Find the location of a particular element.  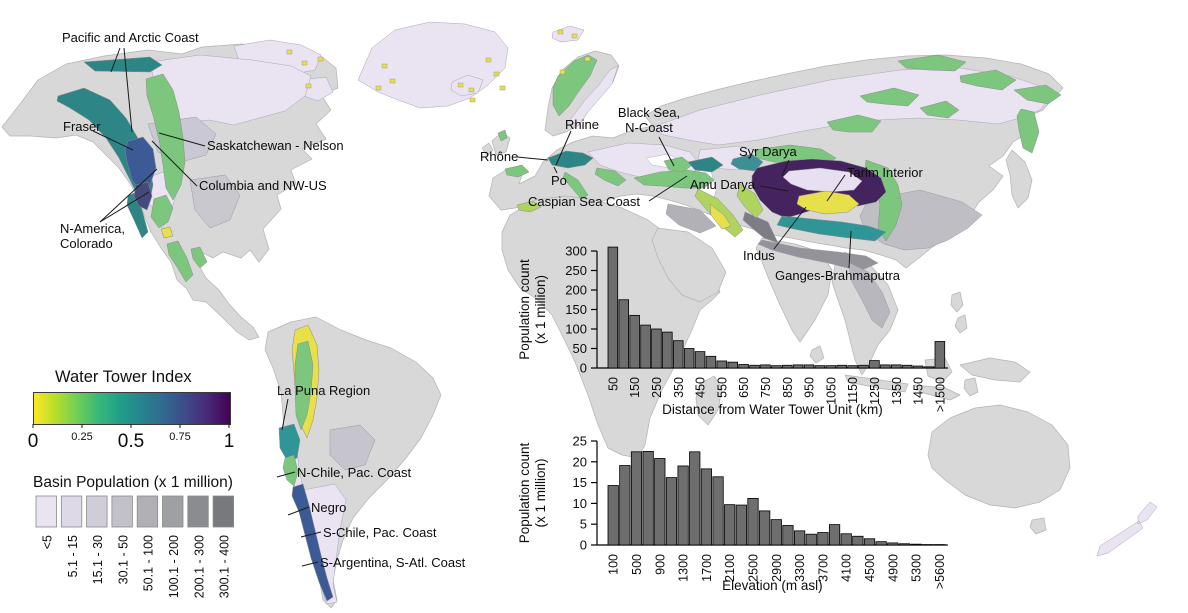

x-tick-label: 1050 is located at coordinates (831, 391).